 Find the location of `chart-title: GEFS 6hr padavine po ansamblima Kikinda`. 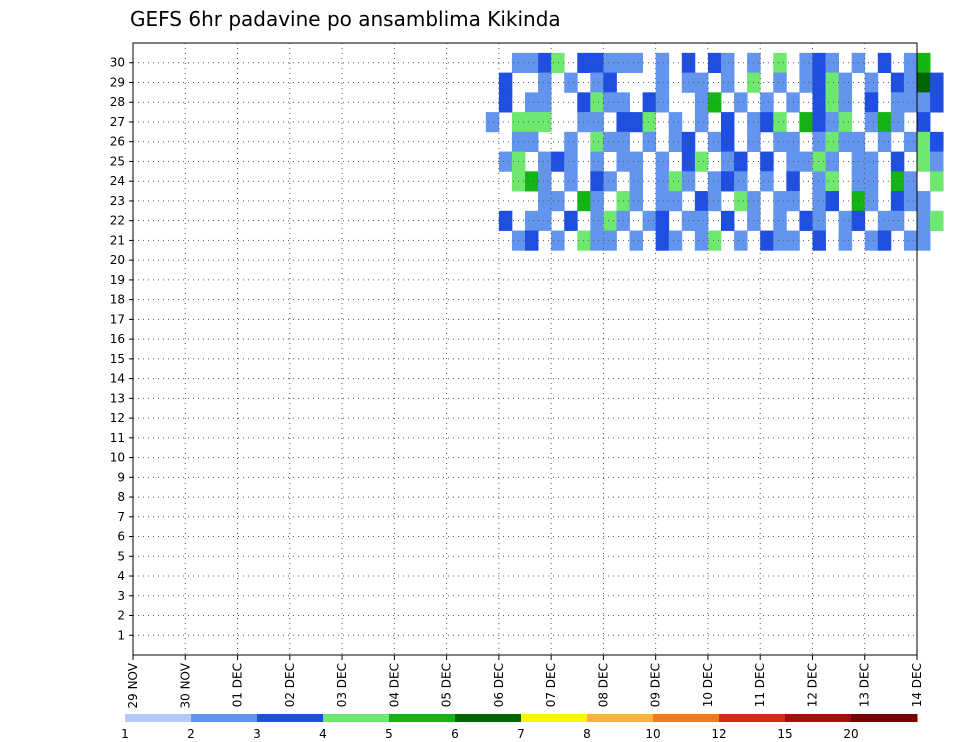

chart-title: GEFS 6hr padavine po ansamblima Kikinda is located at coordinates (345, 19).